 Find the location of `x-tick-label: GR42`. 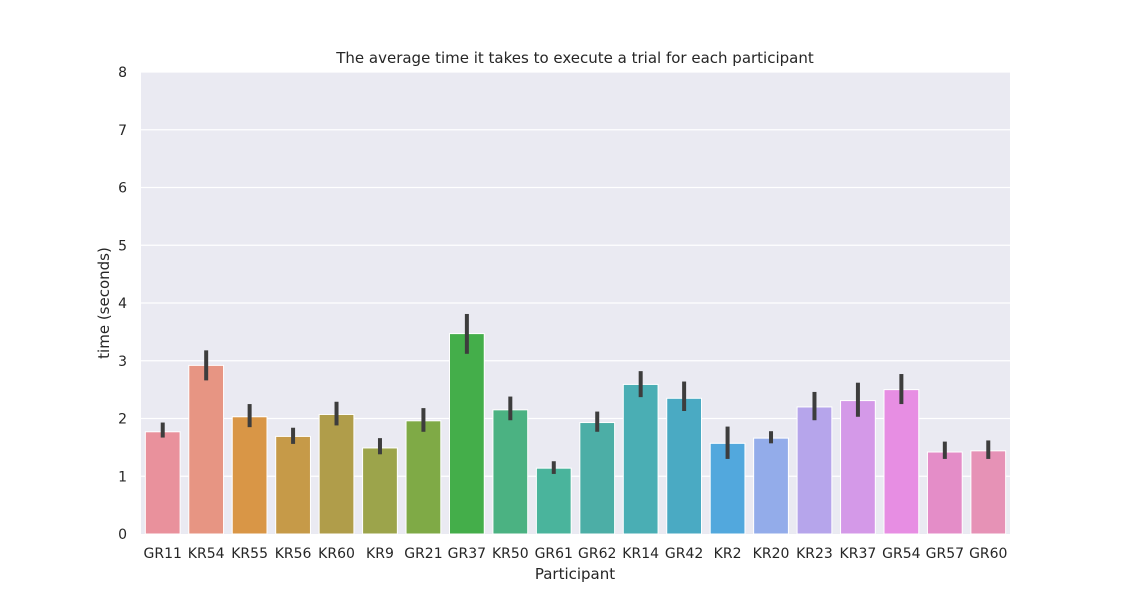

x-tick-label: GR42 is located at coordinates (684, 554).